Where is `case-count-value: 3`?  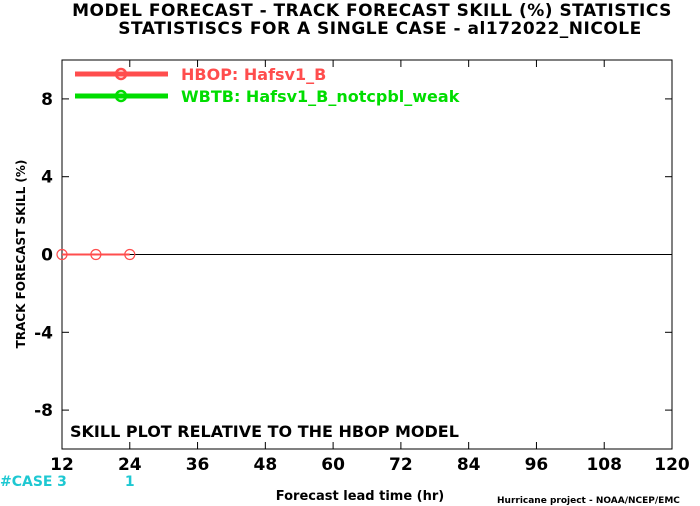 case-count-value: 3 is located at coordinates (62, 482).